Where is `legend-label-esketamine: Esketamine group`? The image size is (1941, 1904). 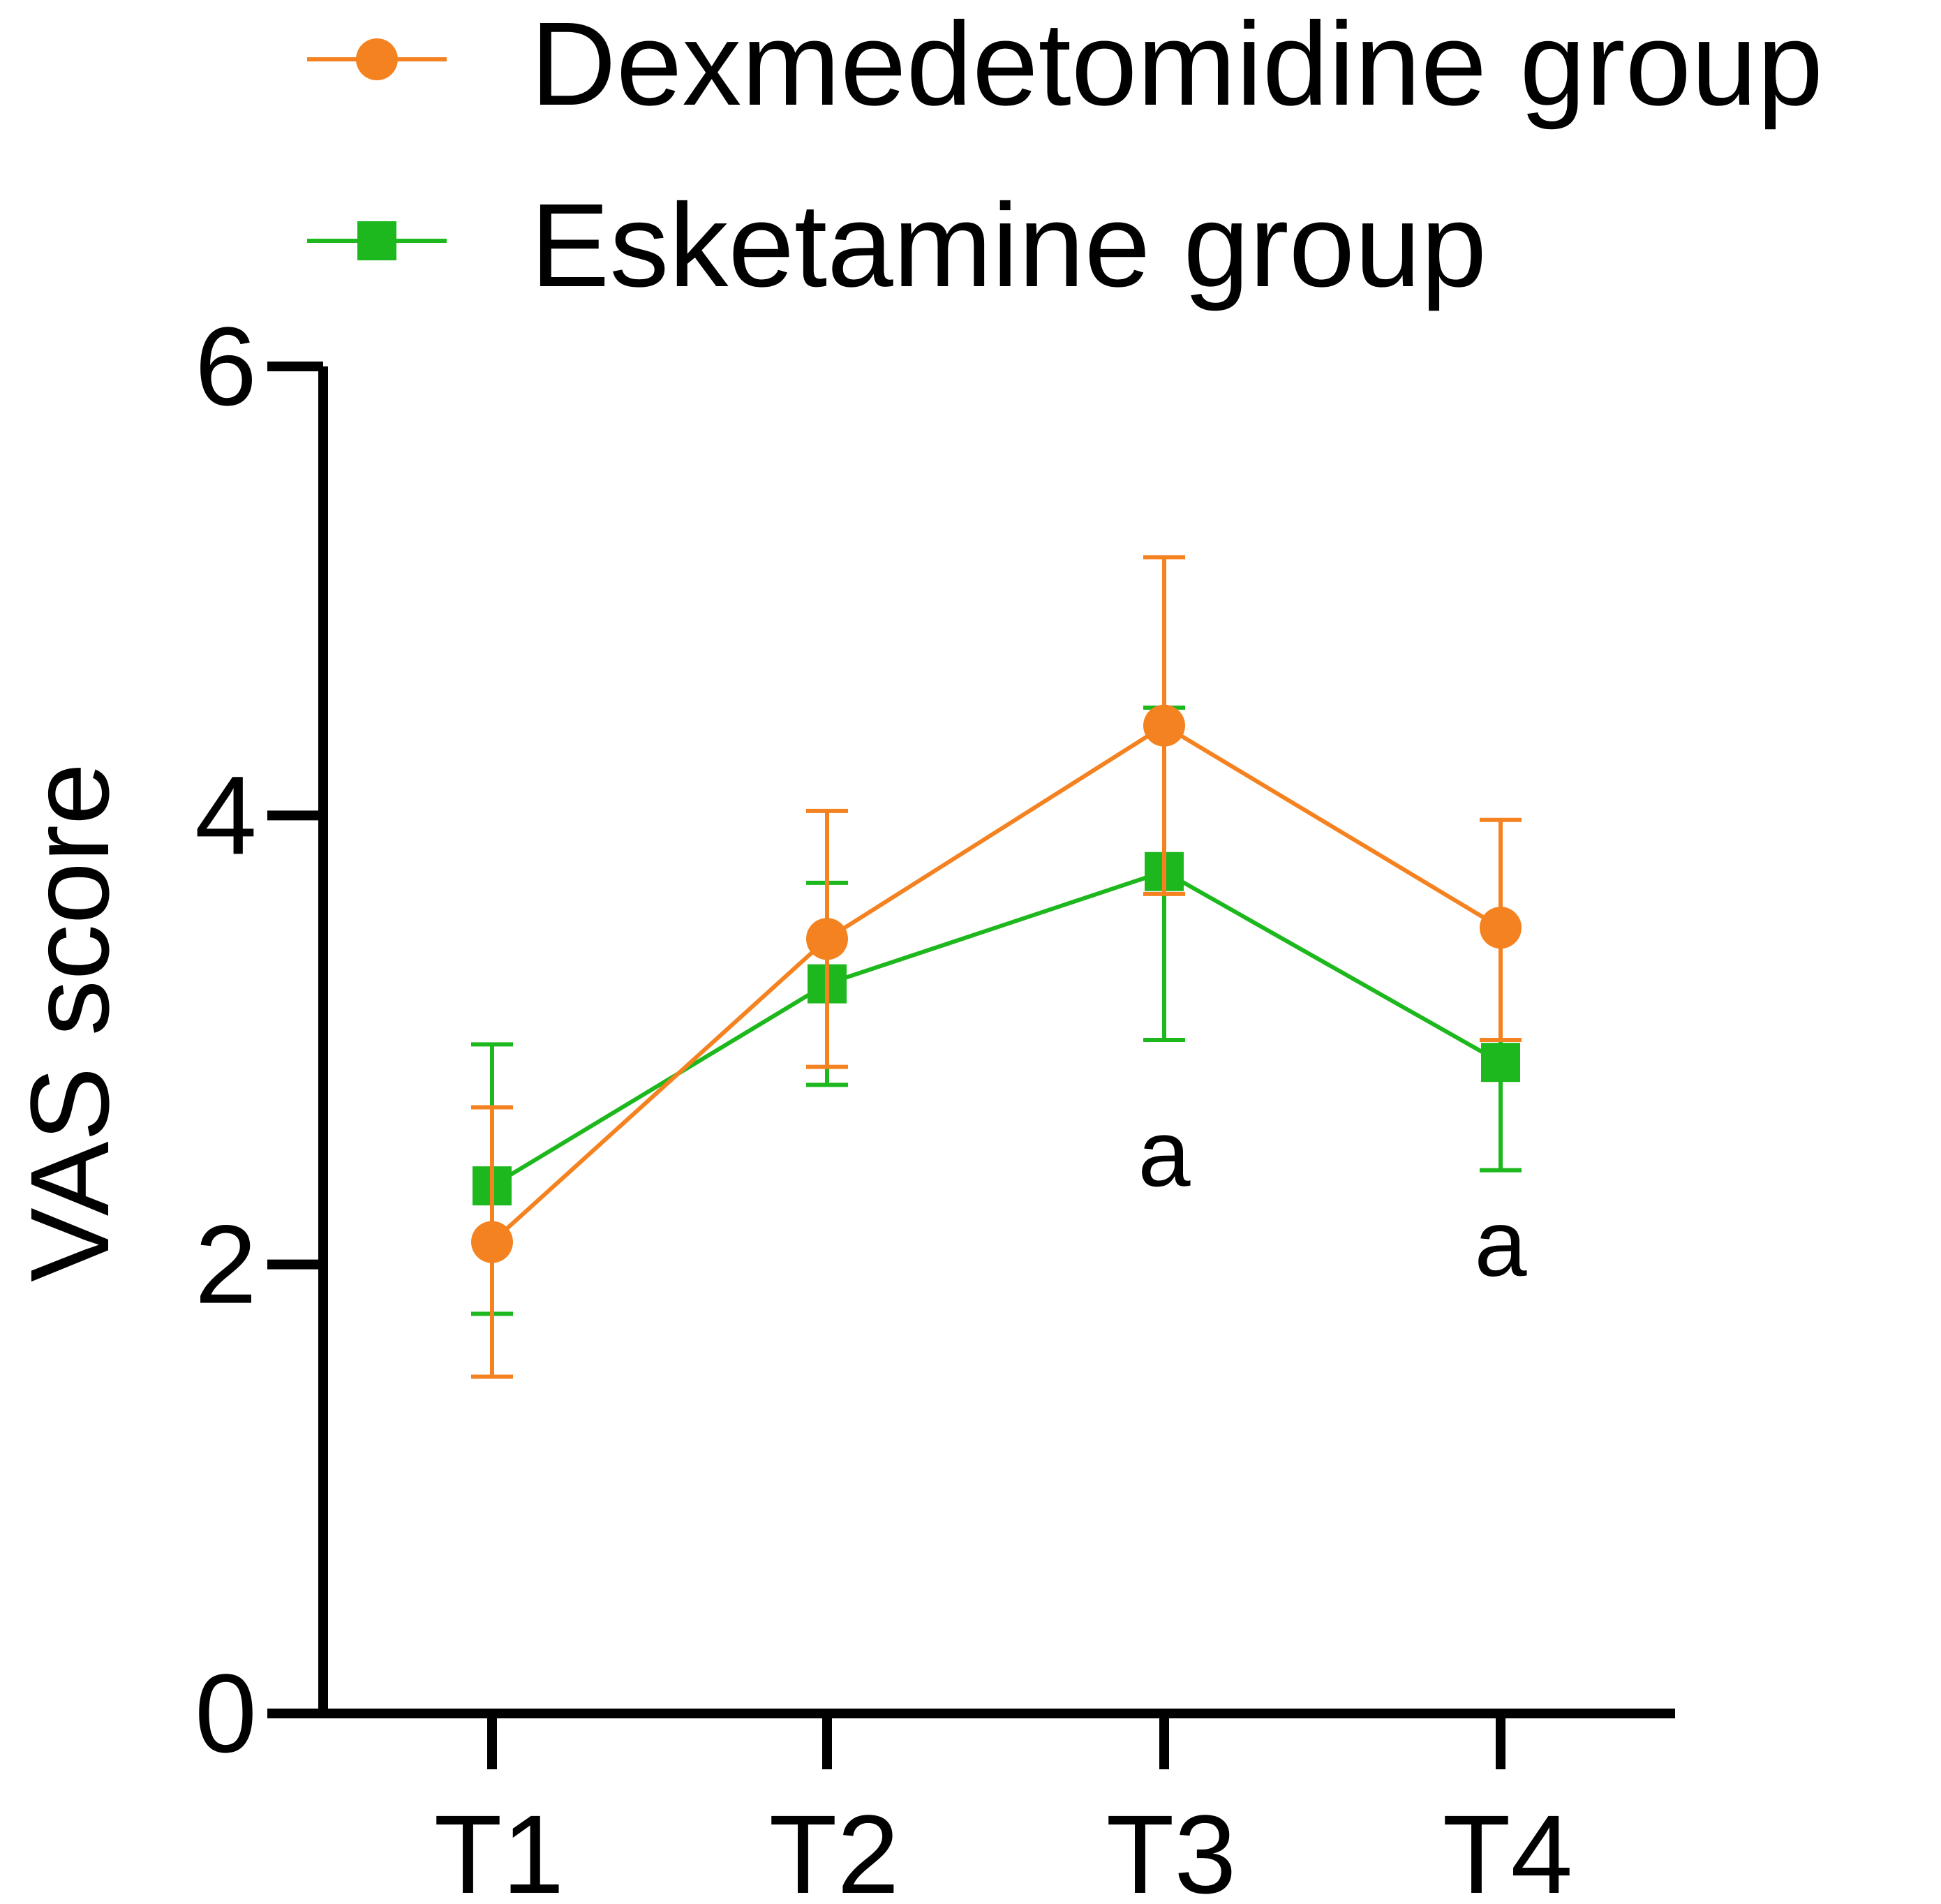
legend-label-esketamine: Esketamine group is located at coordinates (1008, 245).